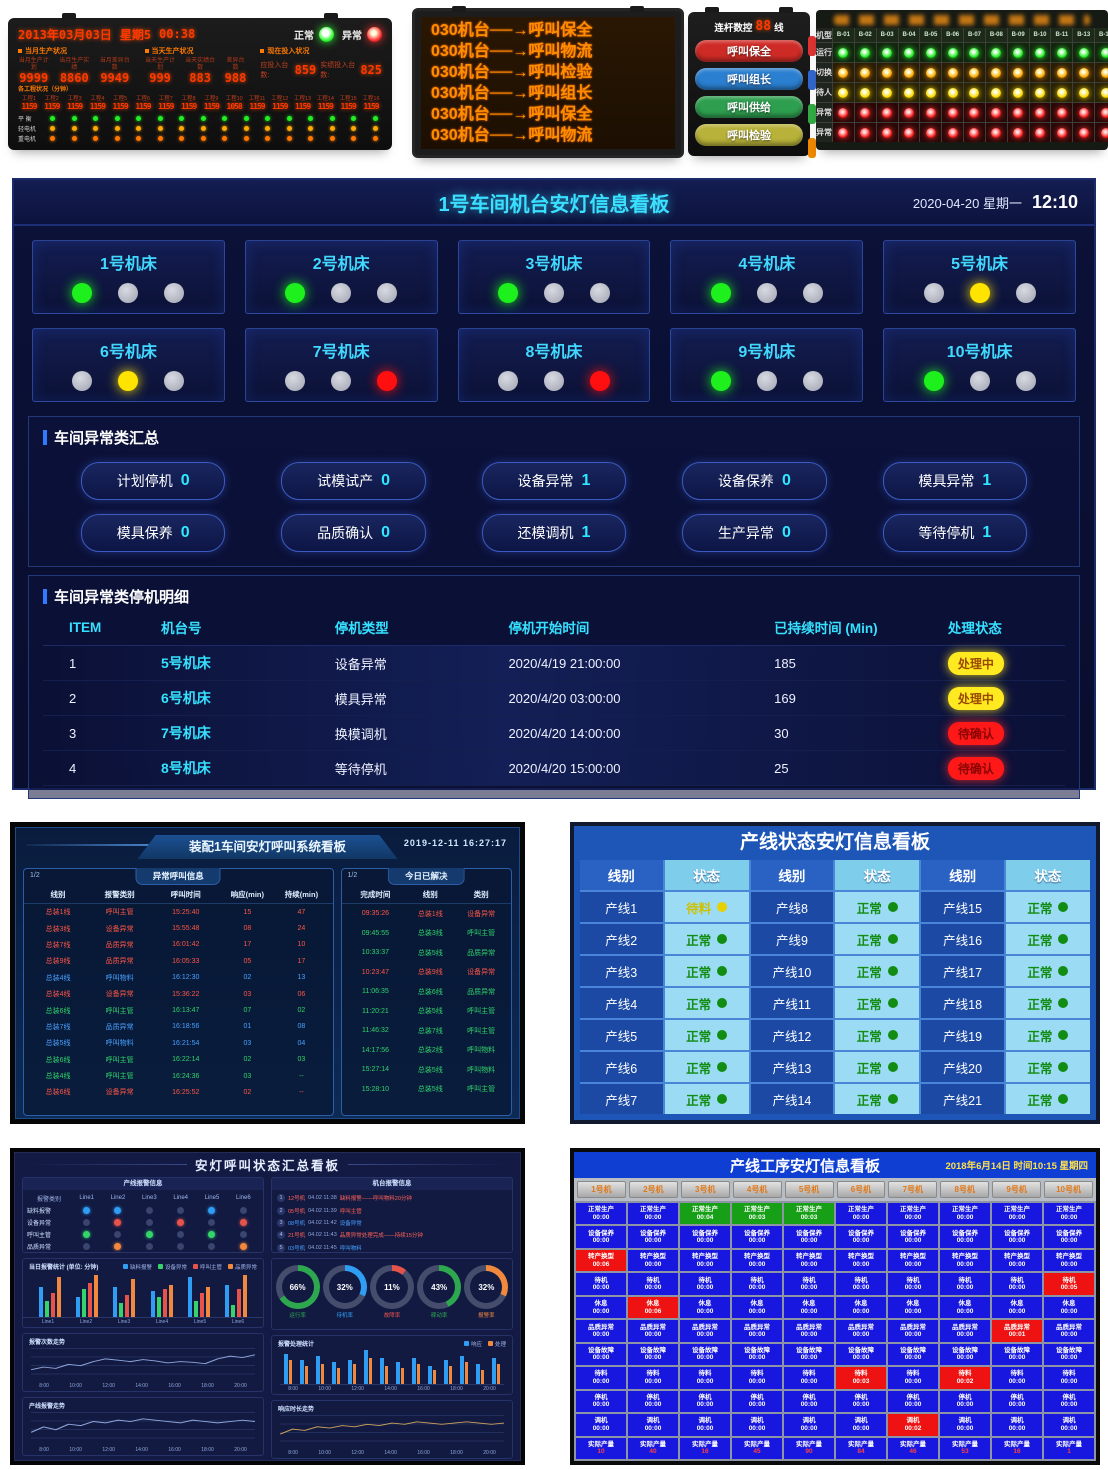 The width and height of the screenshot is (1108, 1470). I want to click on abnormal-type-button: 设备异常 1, so click(554, 481).